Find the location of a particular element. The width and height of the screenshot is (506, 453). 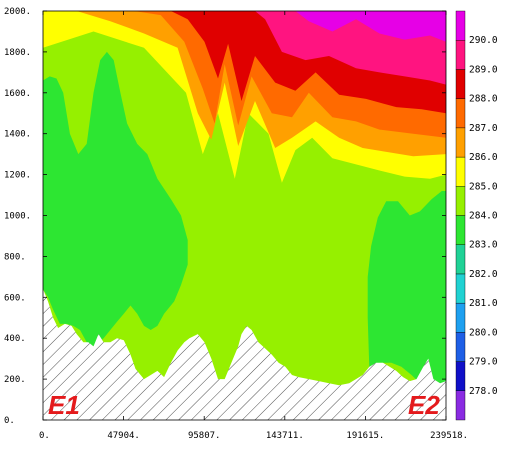

colorbar-label: 289.0 is located at coordinates (483, 69).